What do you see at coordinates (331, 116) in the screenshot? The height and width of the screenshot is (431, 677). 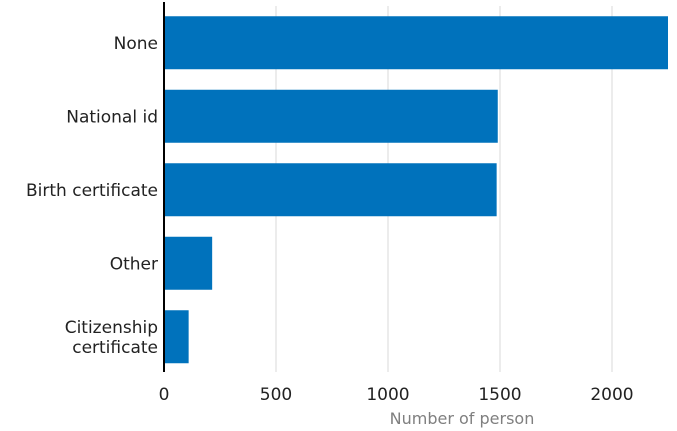 I see `bar-national-id` at bounding box center [331, 116].